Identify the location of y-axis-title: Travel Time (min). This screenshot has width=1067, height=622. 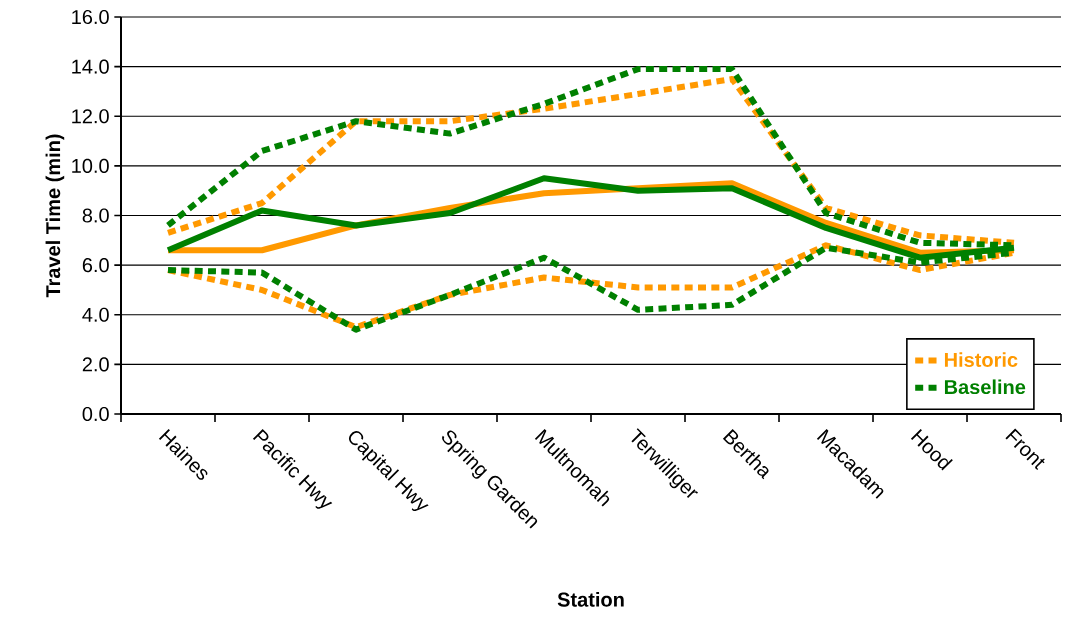
(55, 216).